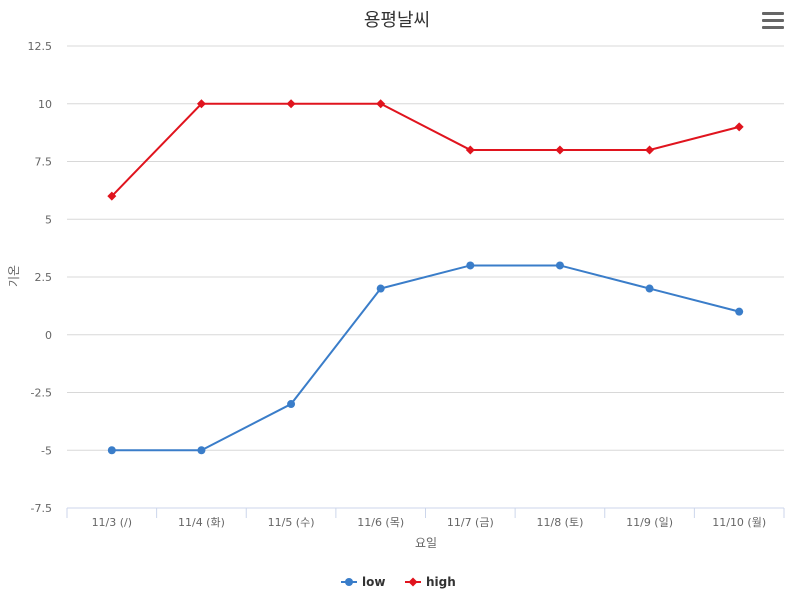 The height and width of the screenshot is (600, 794). What do you see at coordinates (201, 522) in the screenshot?
I see `x-tick-label: 11/4 (화)` at bounding box center [201, 522].